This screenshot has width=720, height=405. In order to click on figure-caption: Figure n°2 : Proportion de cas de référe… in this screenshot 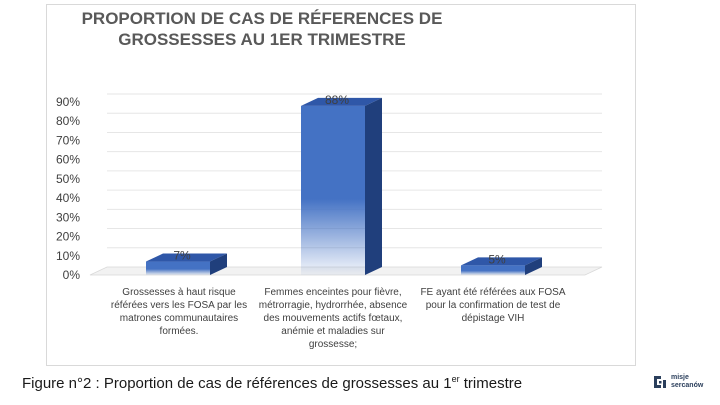, I will do `click(272, 383)`.